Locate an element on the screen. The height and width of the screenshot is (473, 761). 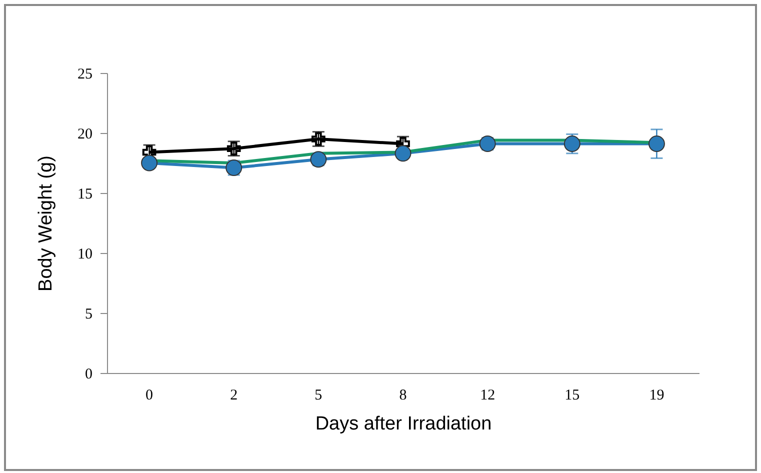
x-tick-label: 2 is located at coordinates (234, 396).